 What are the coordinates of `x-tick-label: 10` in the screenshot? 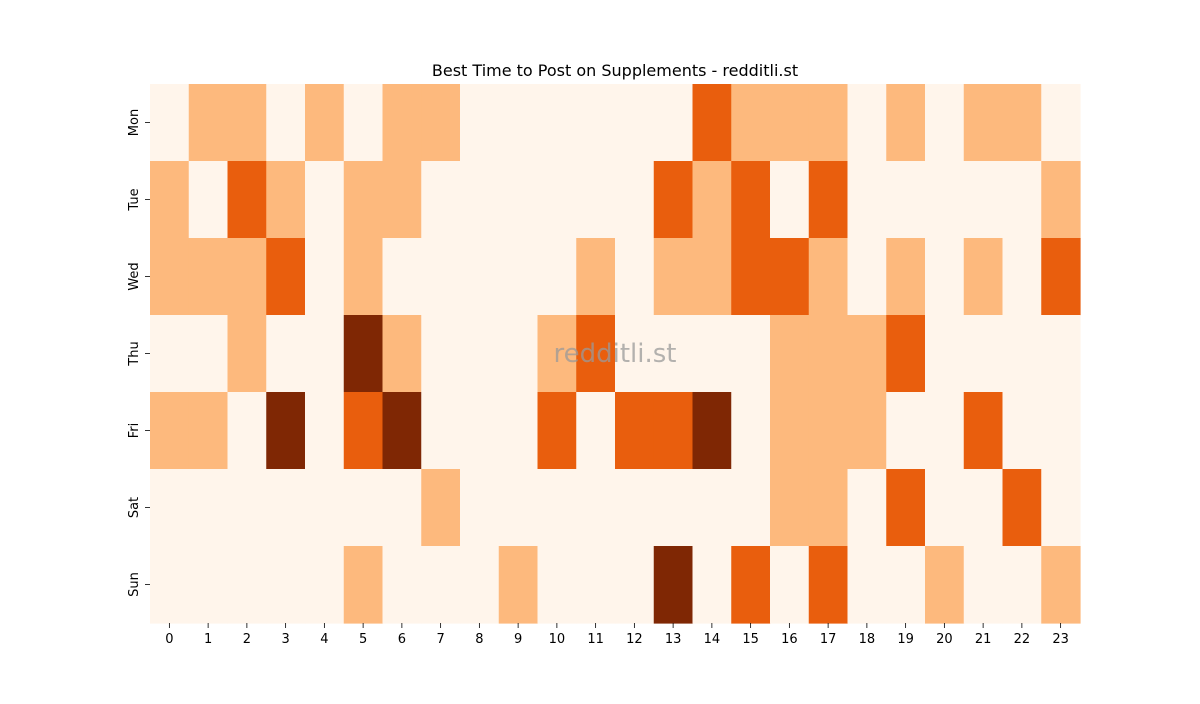 It's located at (557, 639).